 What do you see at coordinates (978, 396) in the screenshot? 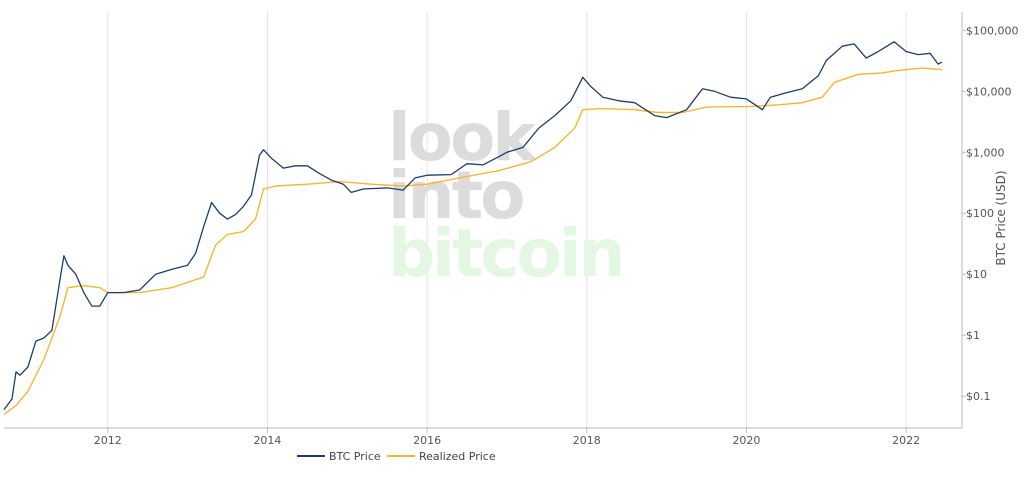
I see `y-tick-label-0.1: $0.1` at bounding box center [978, 396].